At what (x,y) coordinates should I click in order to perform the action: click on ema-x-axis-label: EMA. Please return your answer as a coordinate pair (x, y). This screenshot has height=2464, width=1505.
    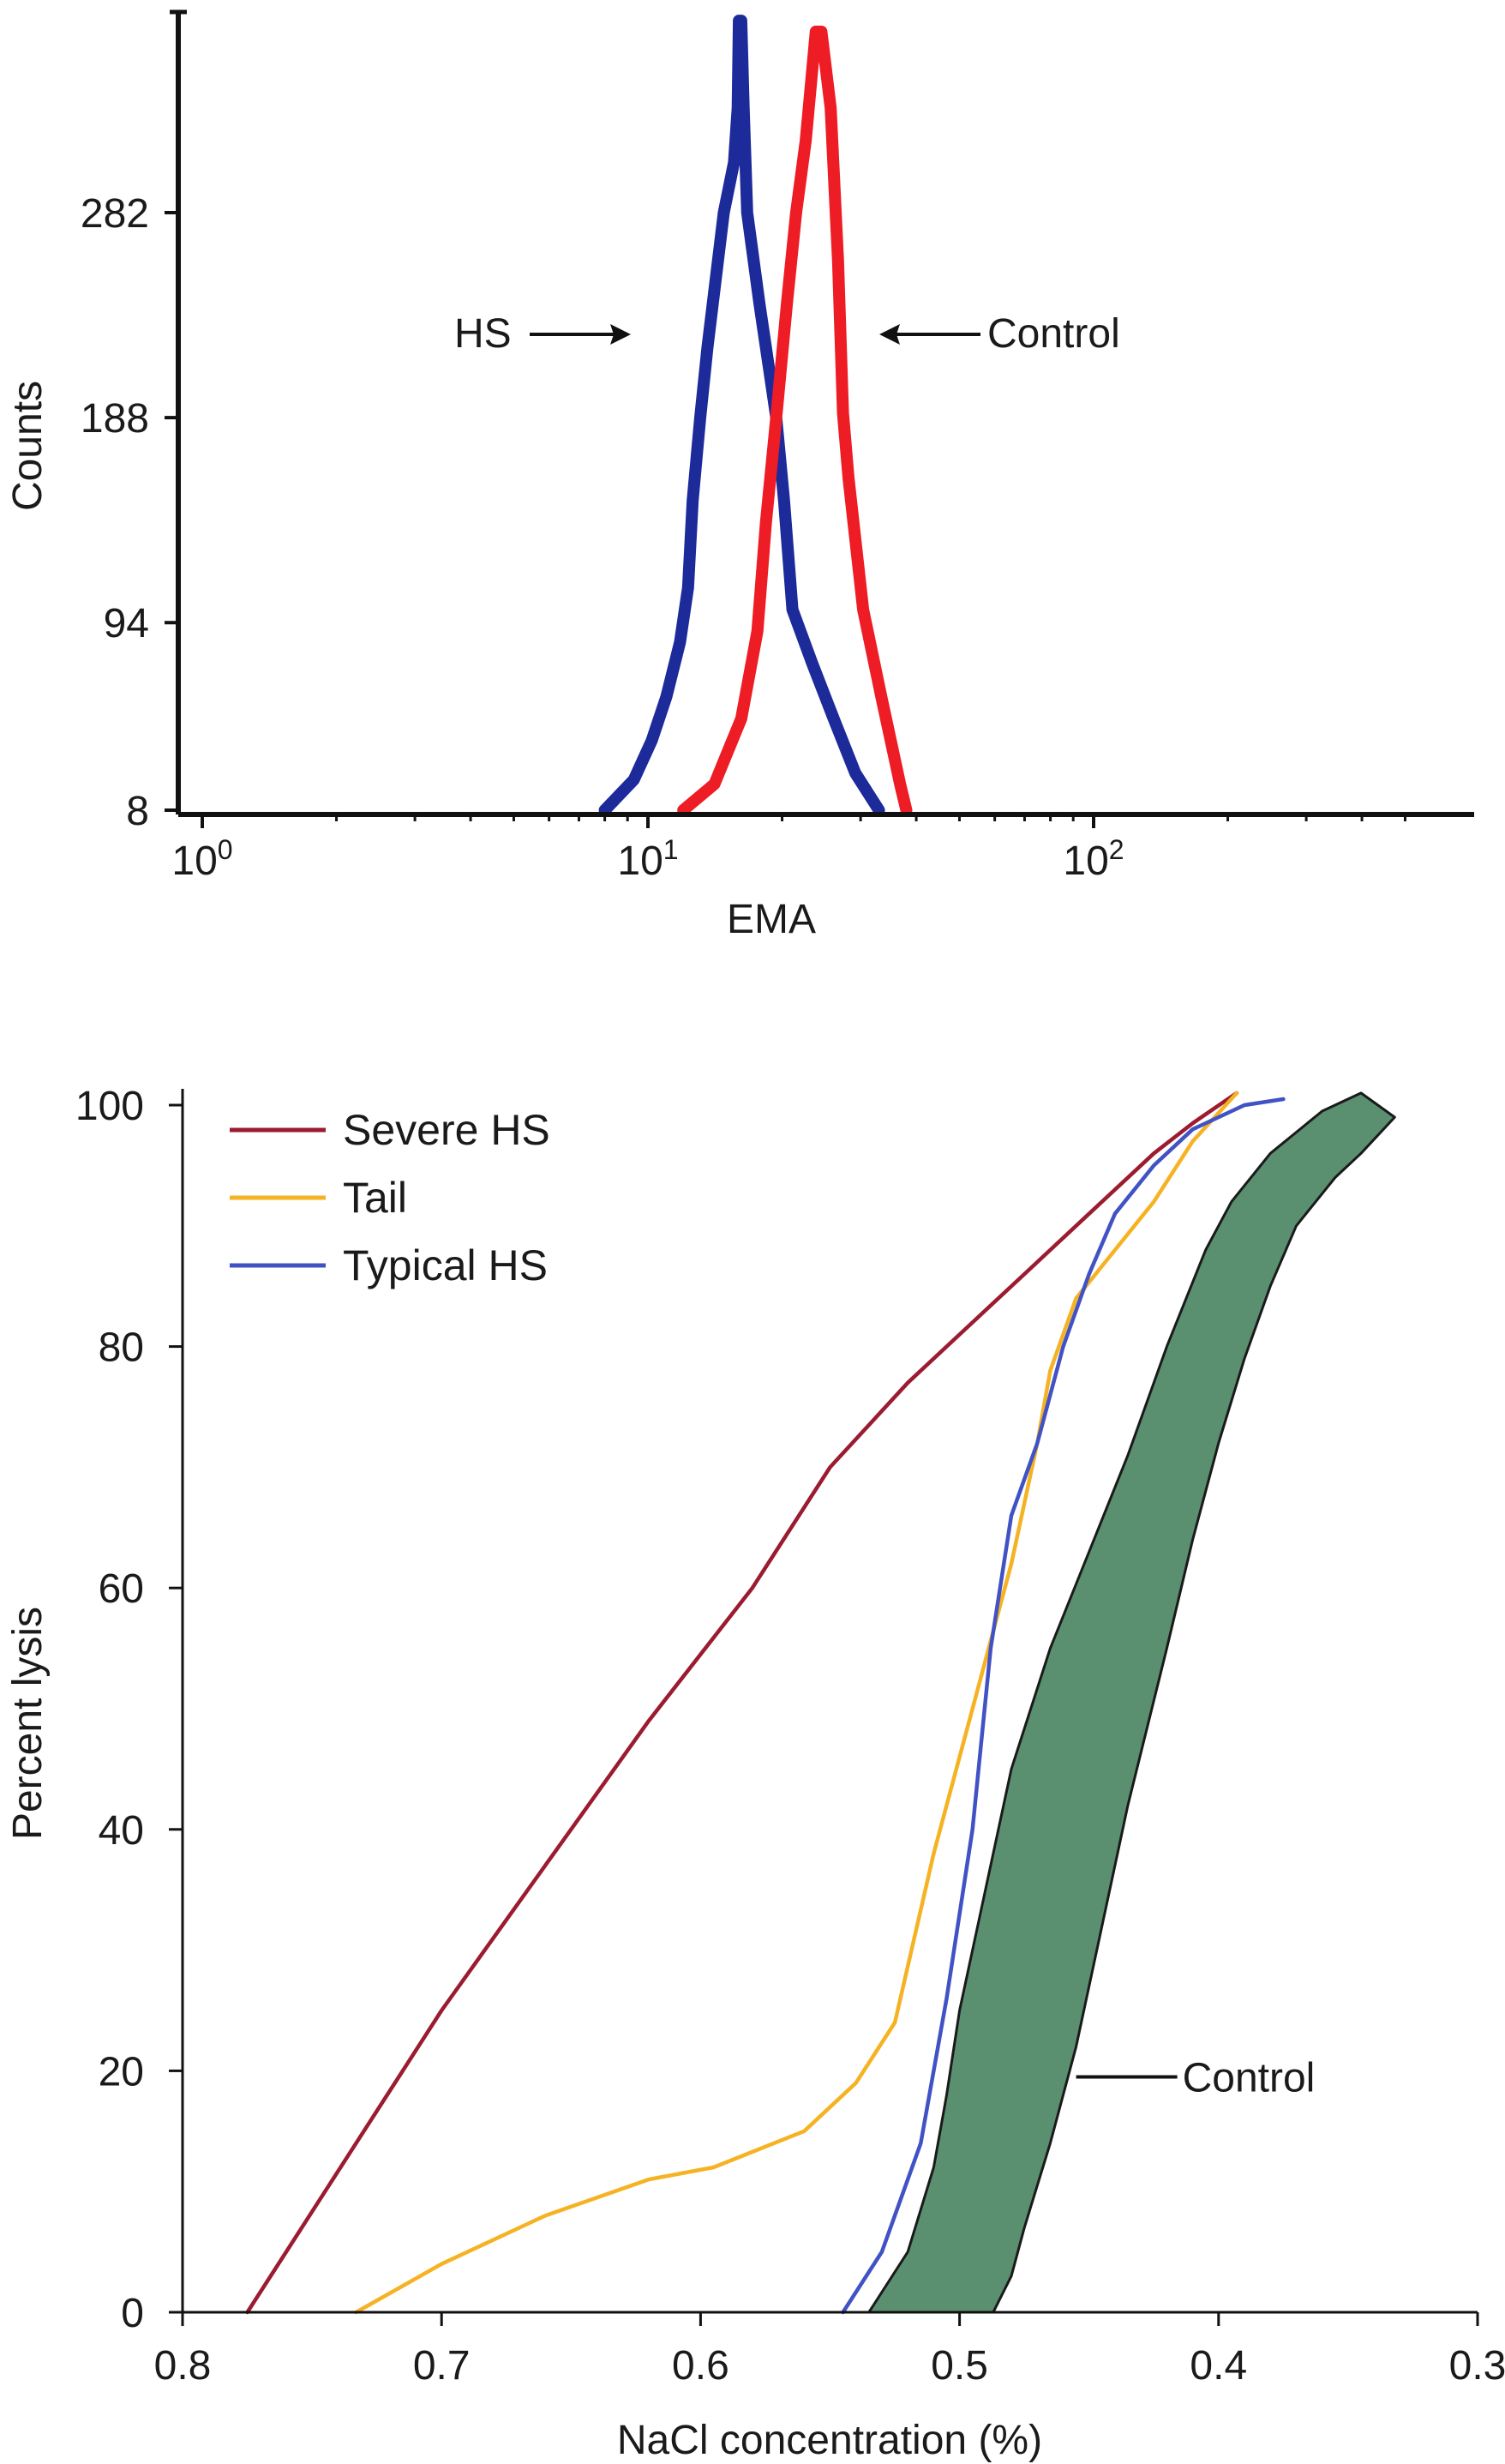
    Looking at the image, I should click on (771, 919).